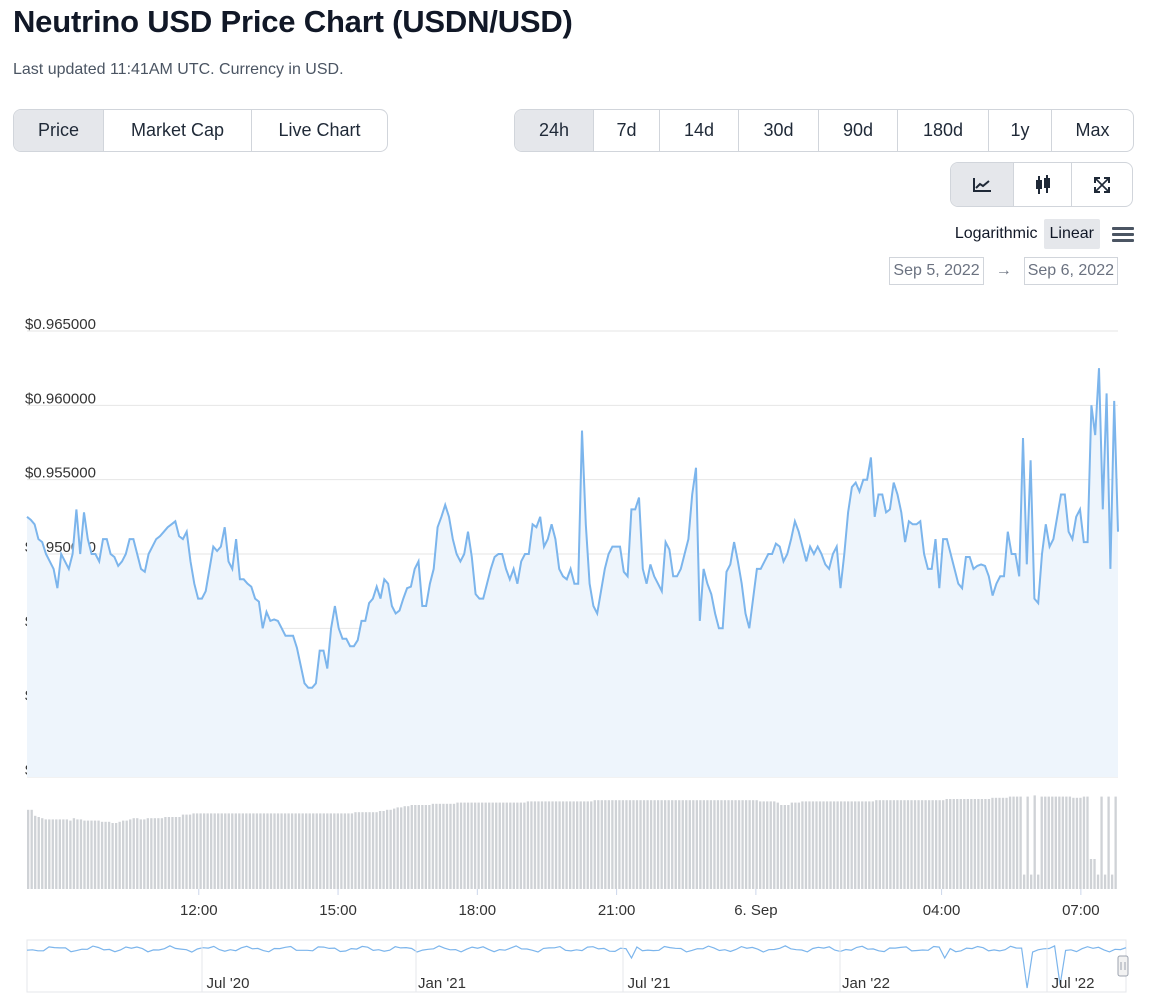  Describe the element at coordinates (699, 130) in the screenshot. I see `range-14d: 14d` at that location.